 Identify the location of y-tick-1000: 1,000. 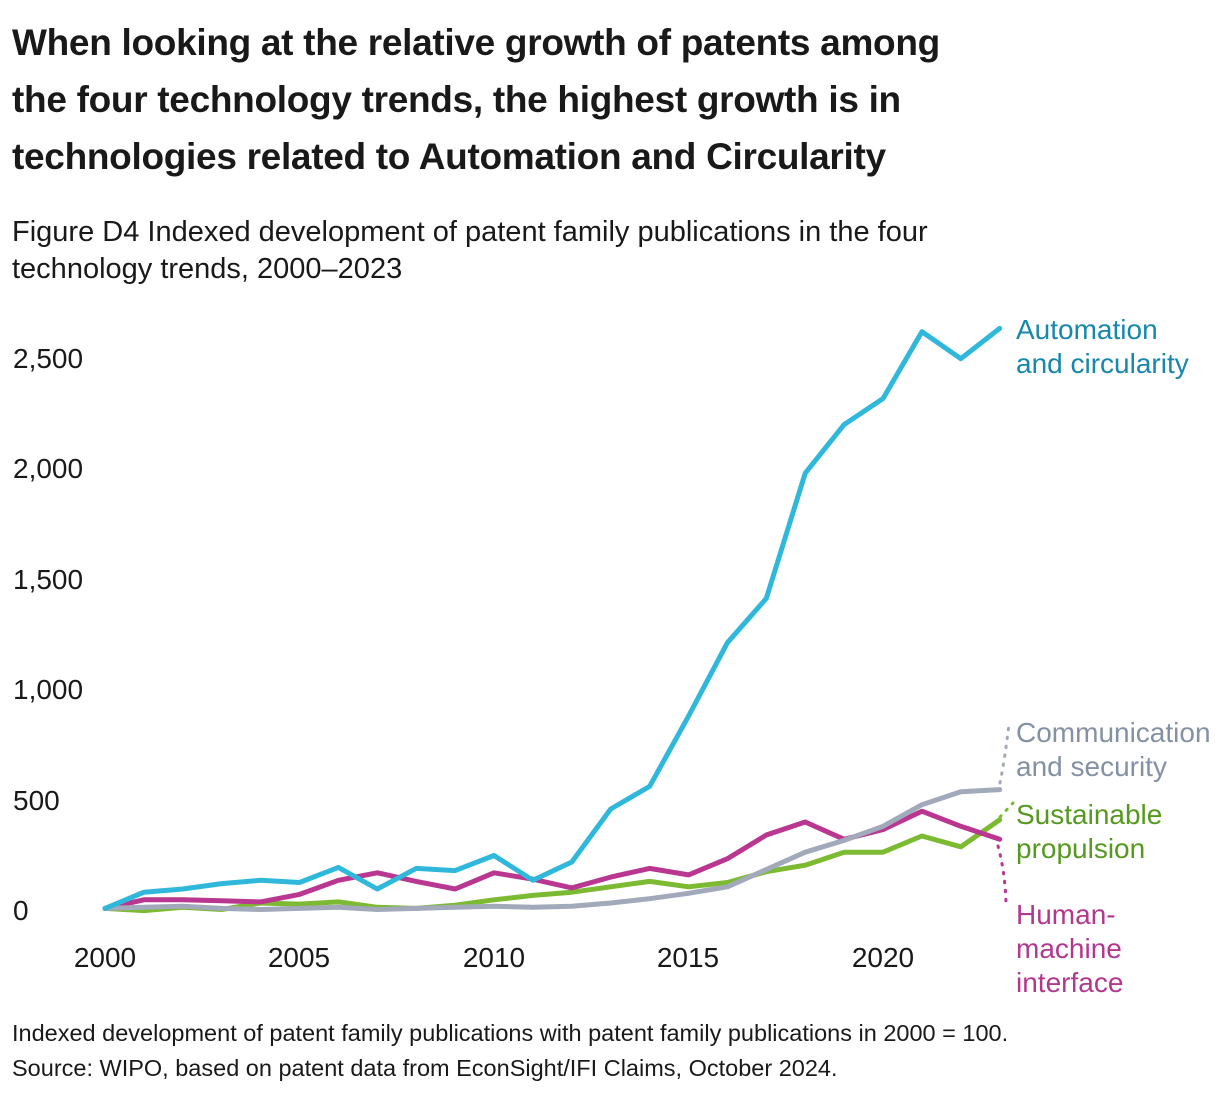
(48, 689).